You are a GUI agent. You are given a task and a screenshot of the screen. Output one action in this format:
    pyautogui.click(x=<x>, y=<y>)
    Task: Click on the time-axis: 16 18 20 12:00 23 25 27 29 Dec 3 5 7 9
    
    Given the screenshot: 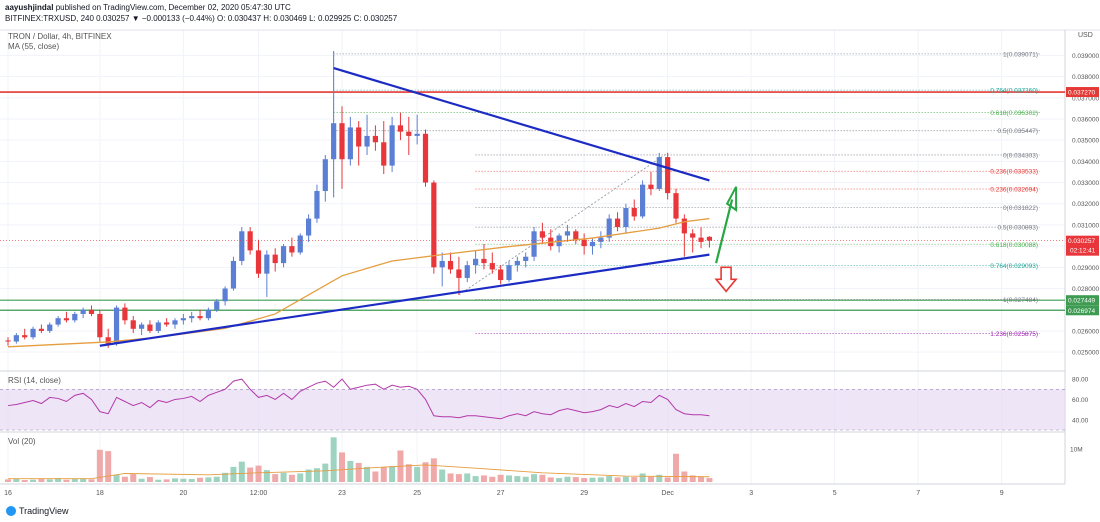 What is the action you would take?
    pyautogui.click(x=504, y=493)
    